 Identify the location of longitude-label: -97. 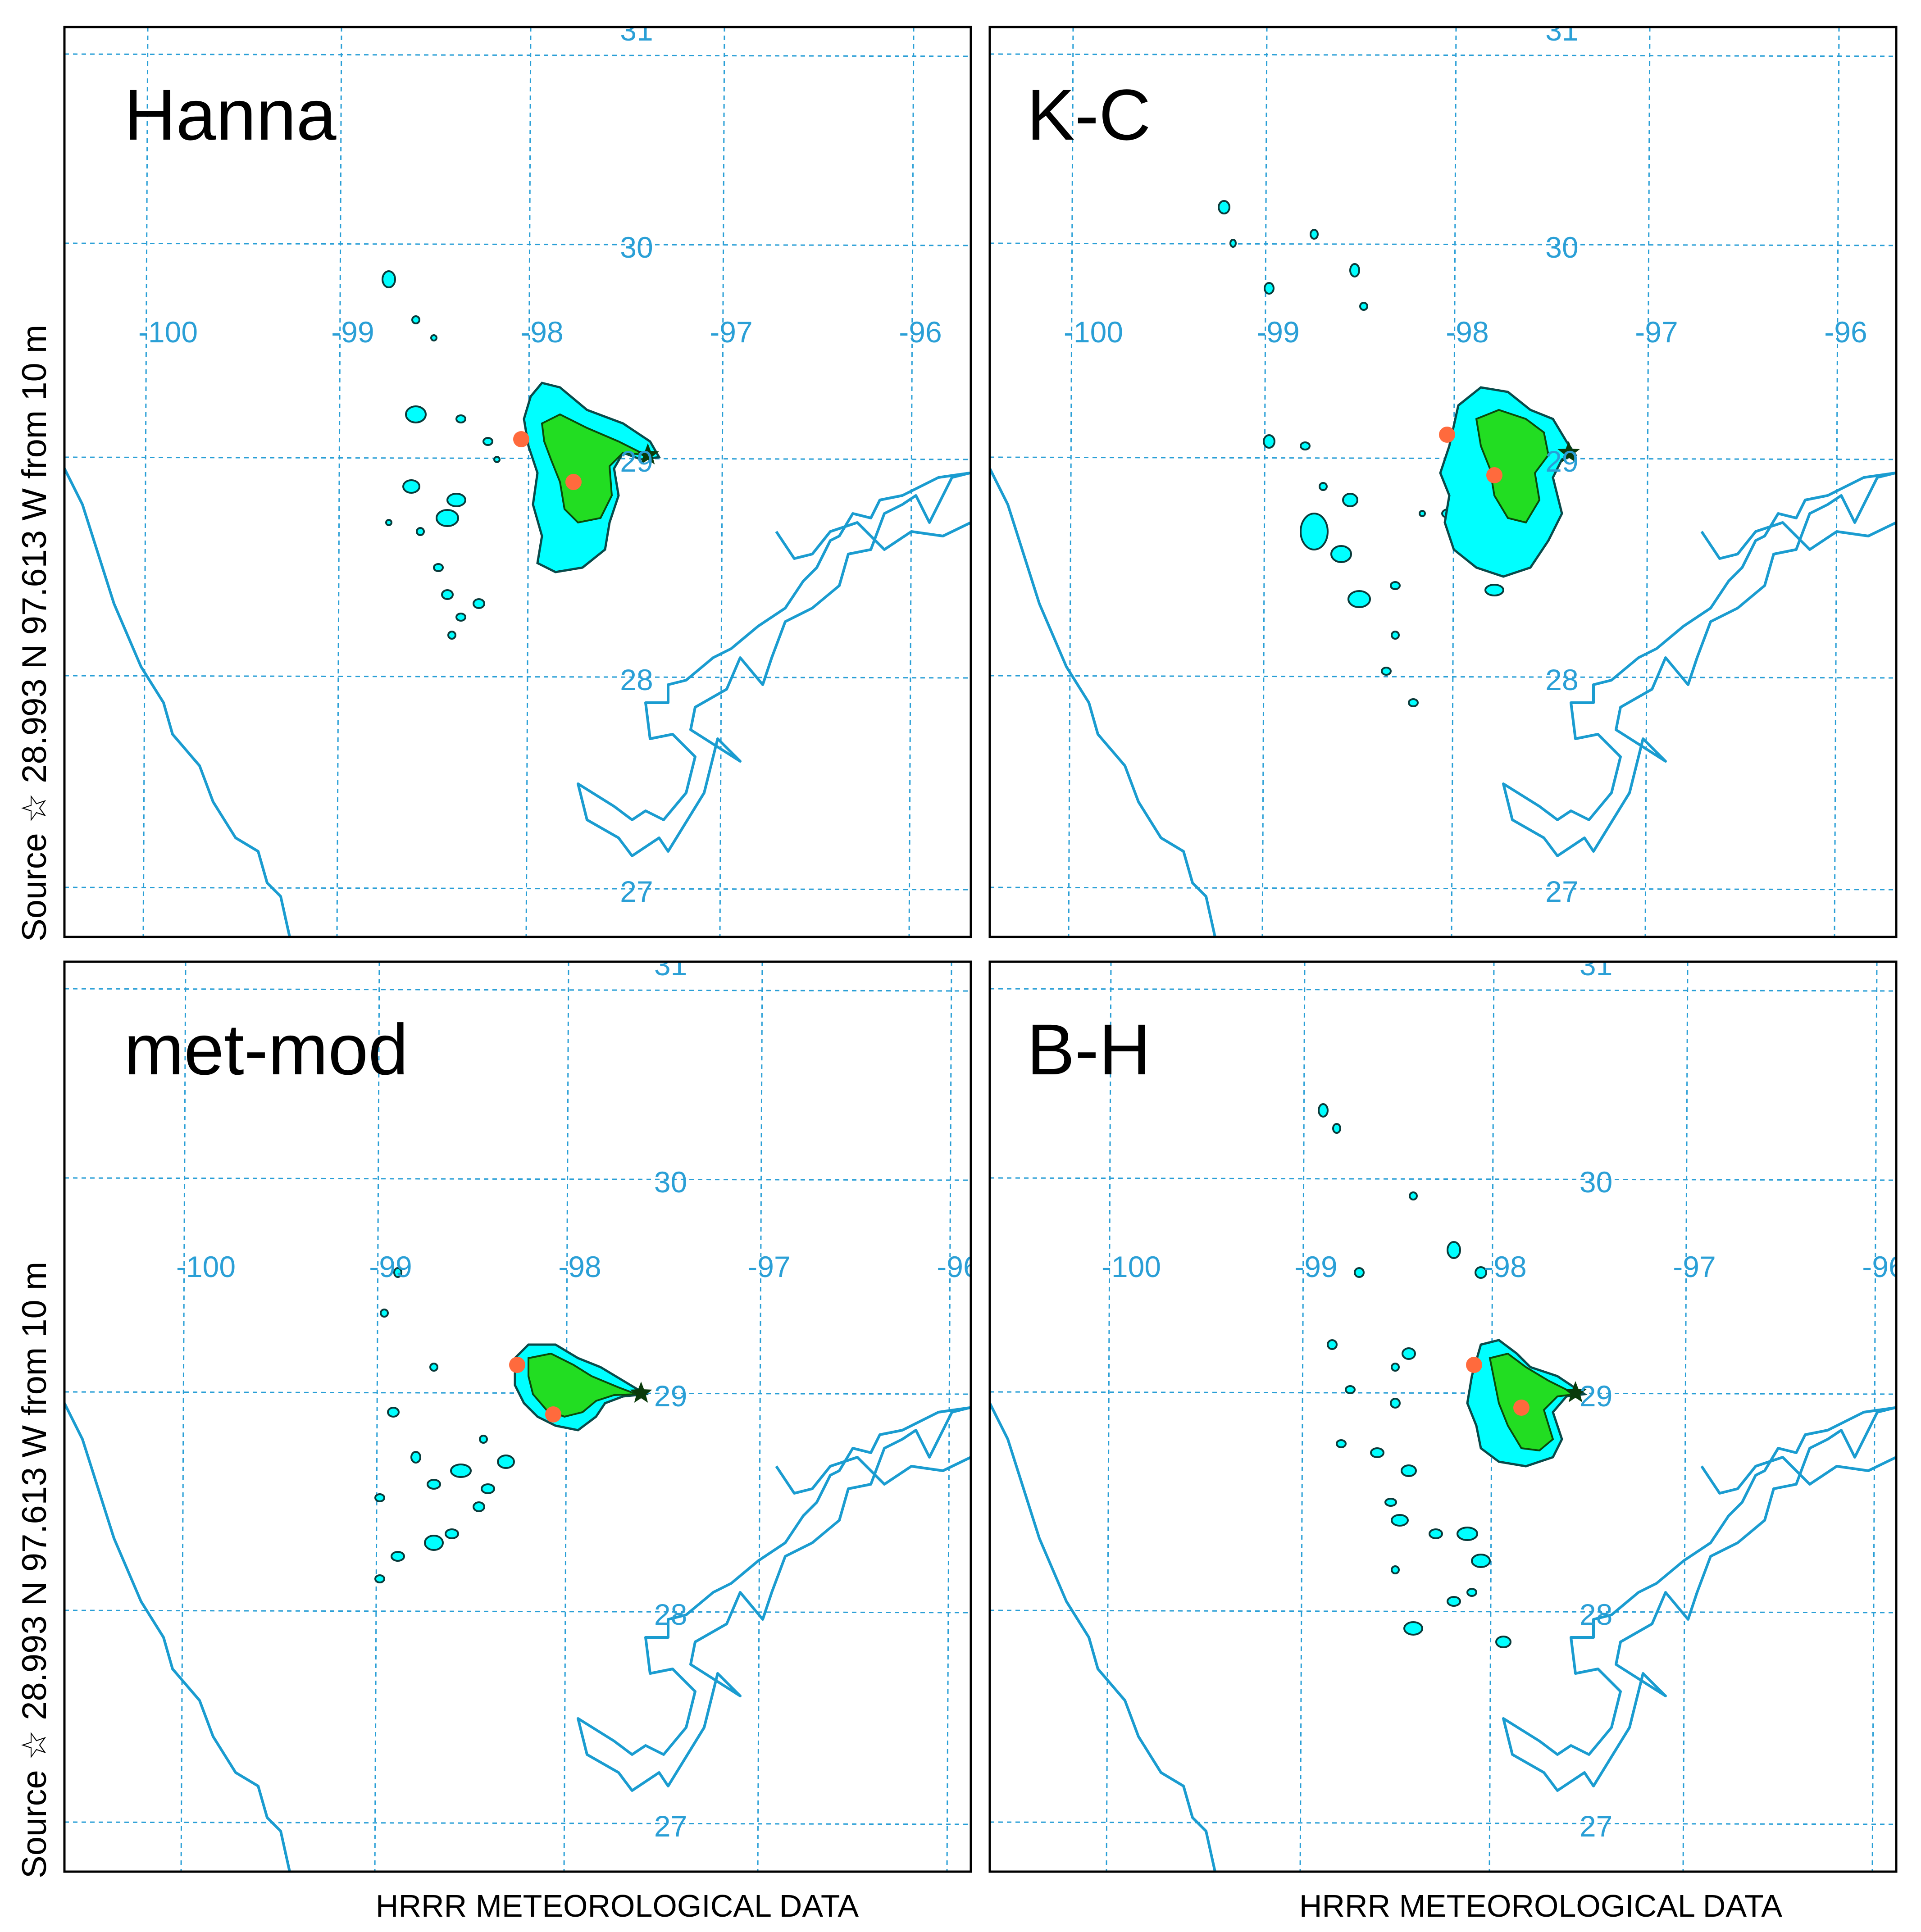
(1657, 332).